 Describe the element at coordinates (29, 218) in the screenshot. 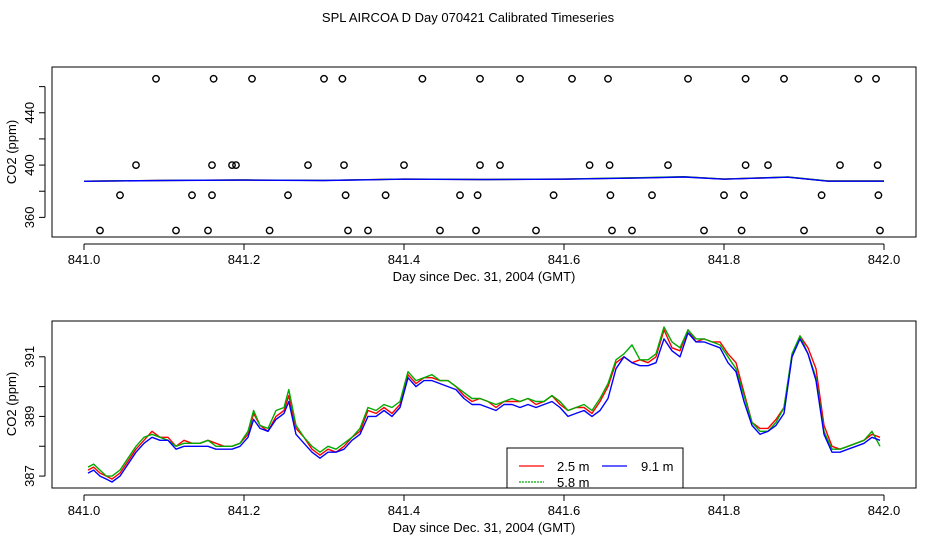

I see `top-y-tick-label: 360` at that location.